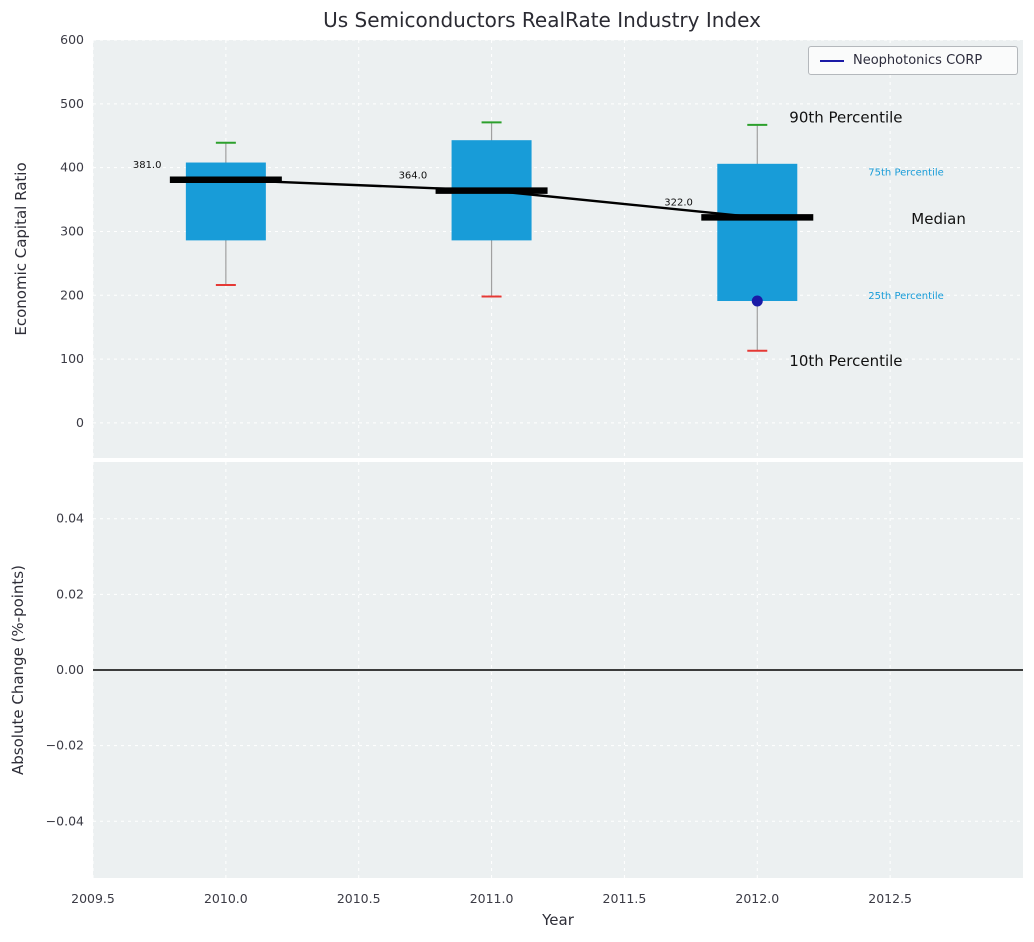 The image size is (1034, 942). I want to click on top-ytick-label: 600, so click(72, 39).